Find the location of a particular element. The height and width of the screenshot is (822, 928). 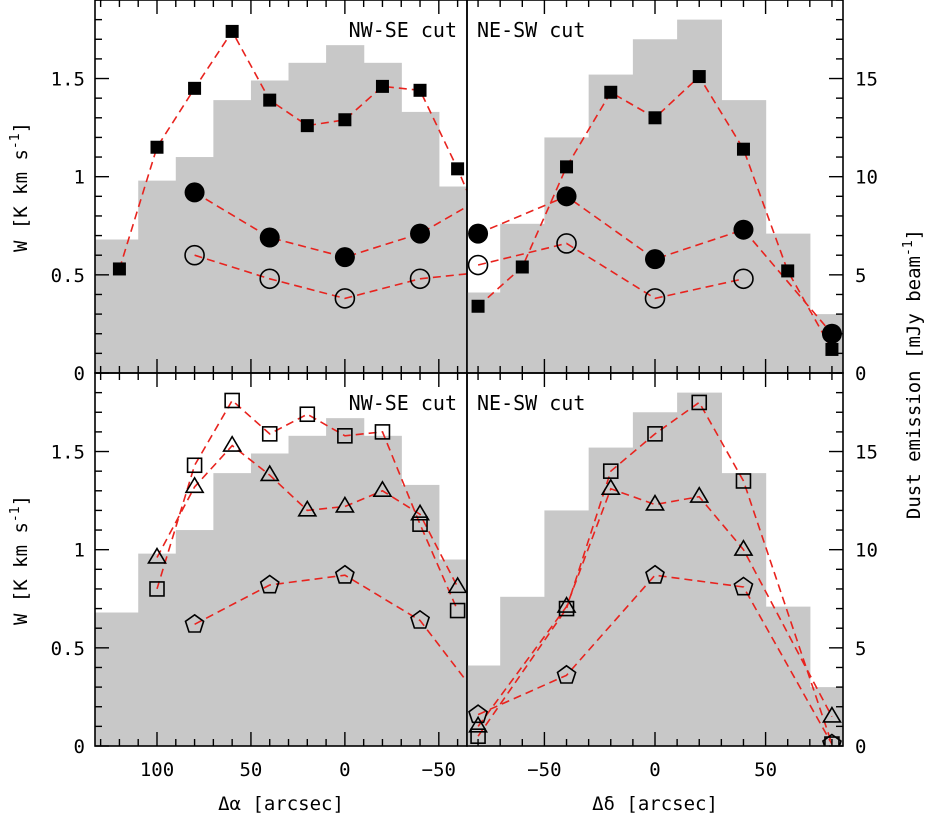

series-line-open-square is located at coordinates (307, 505).